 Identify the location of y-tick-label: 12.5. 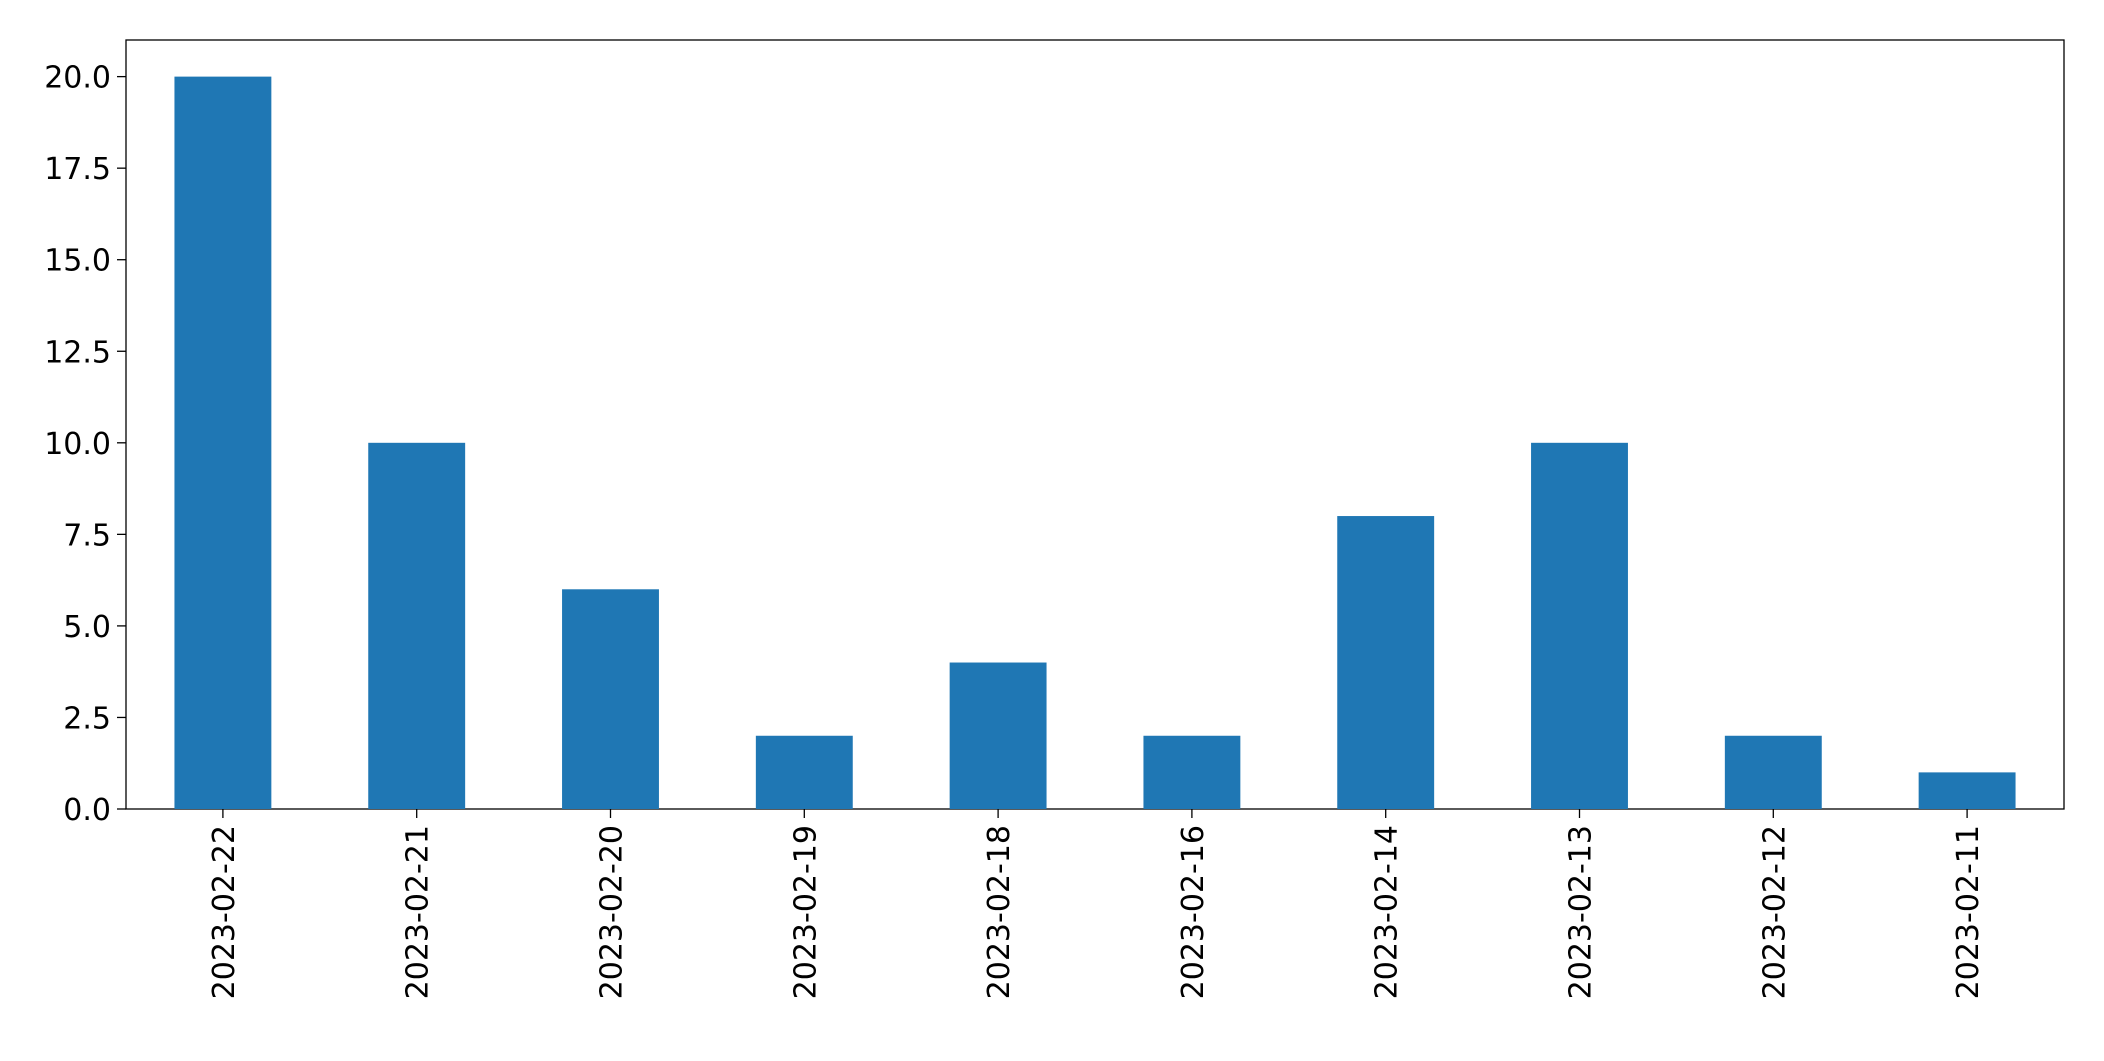
(77, 352).